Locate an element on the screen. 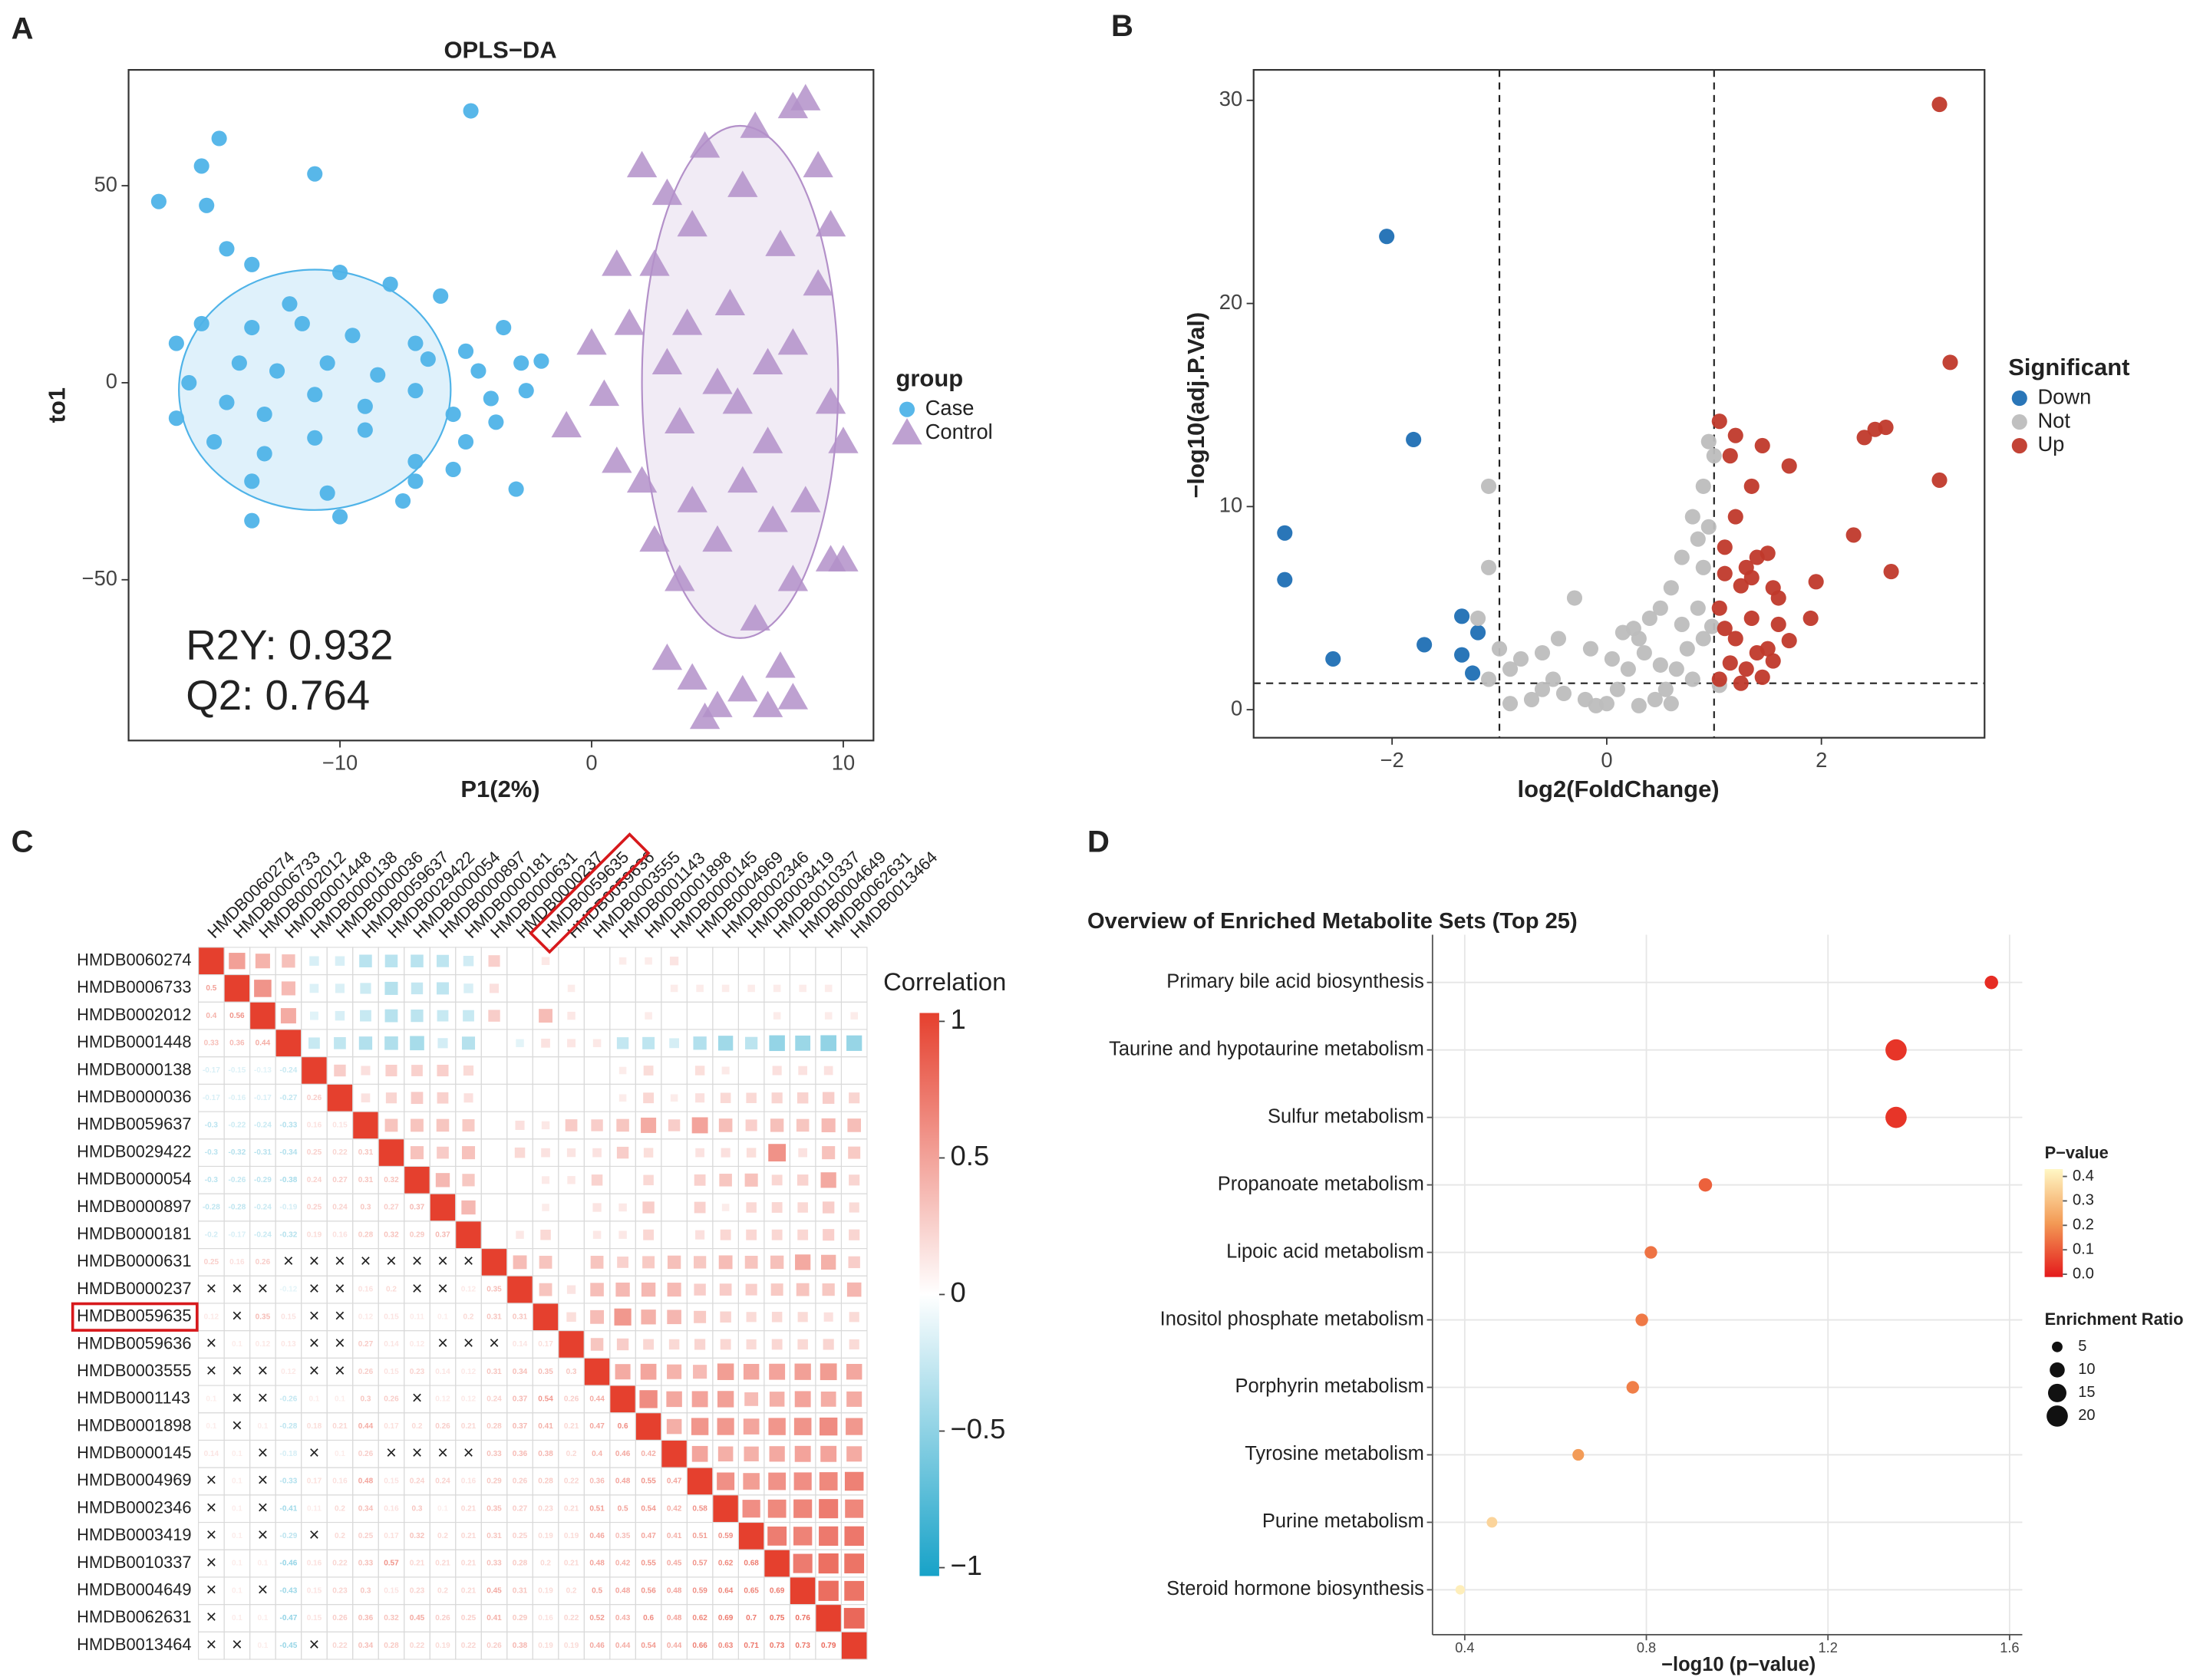  x-tick-label: 0 is located at coordinates (1607, 760).